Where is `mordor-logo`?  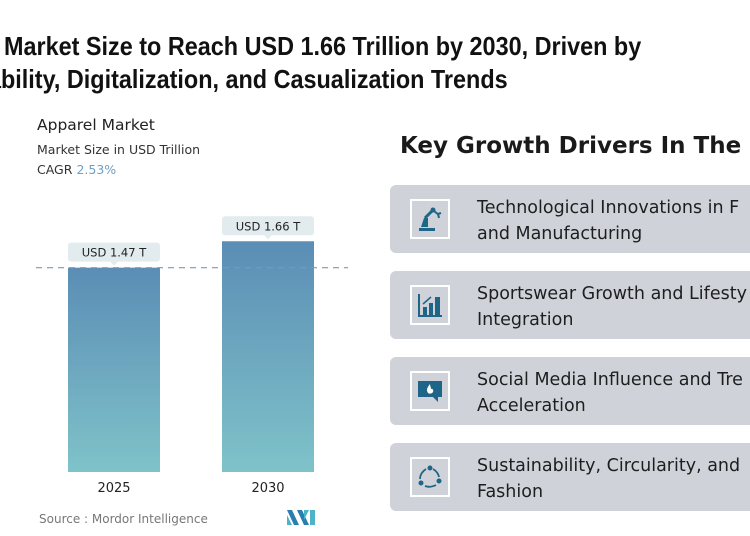
mordor-logo is located at coordinates (301, 517).